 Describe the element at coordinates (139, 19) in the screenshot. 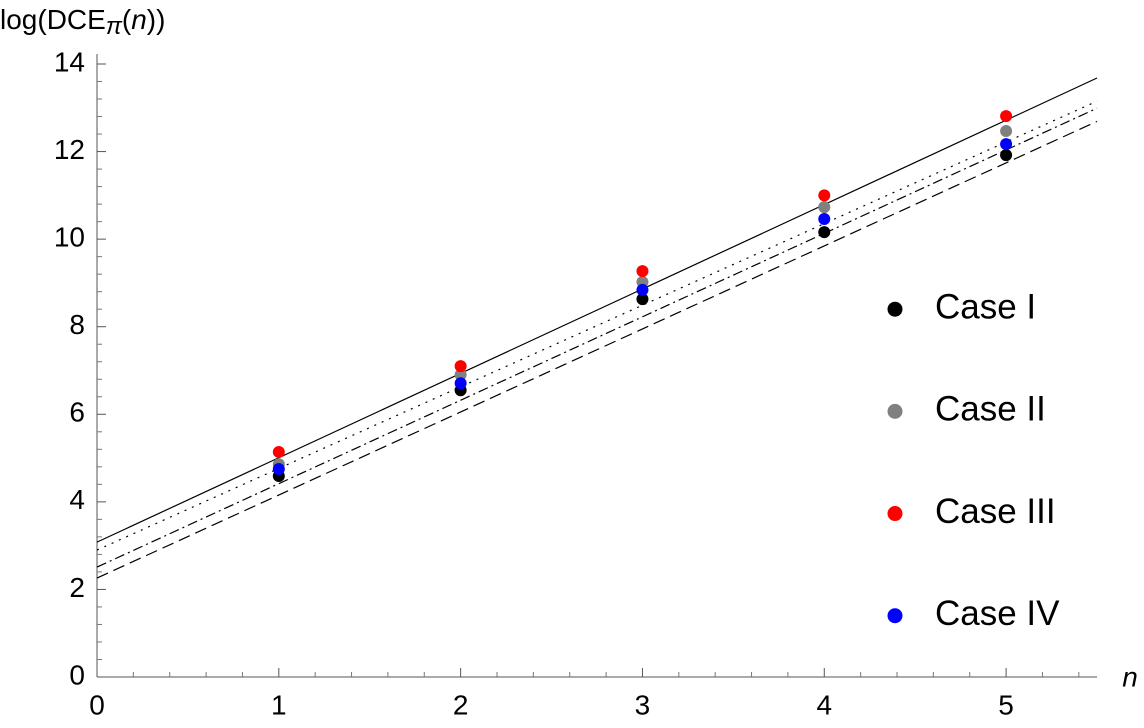

I see `y-axis-label-part: n` at that location.